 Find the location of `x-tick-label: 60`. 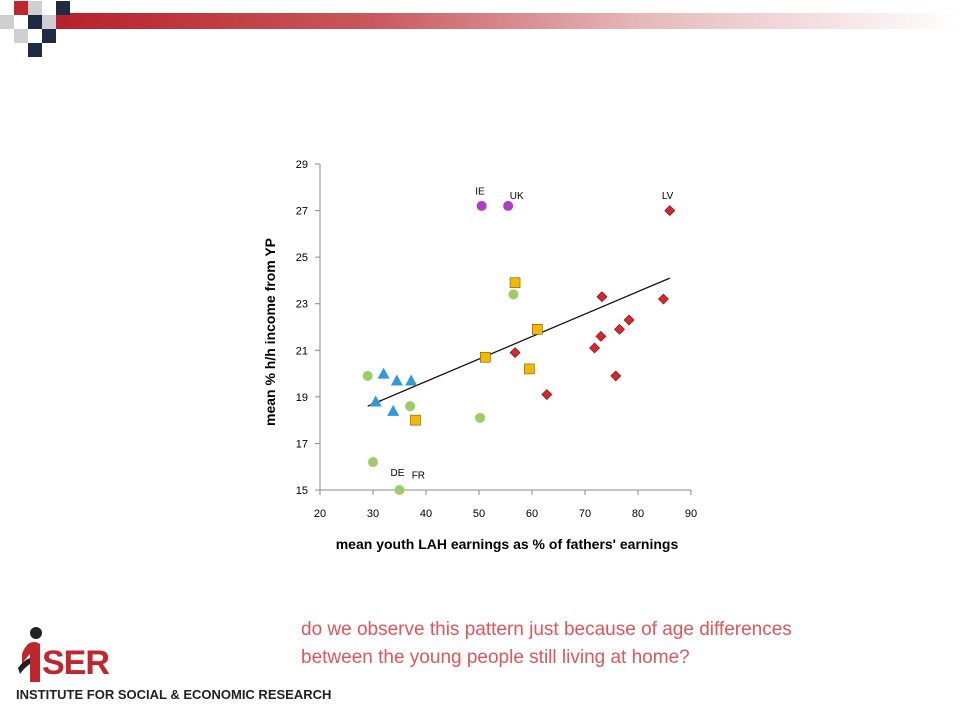

x-tick-label: 60 is located at coordinates (532, 514).